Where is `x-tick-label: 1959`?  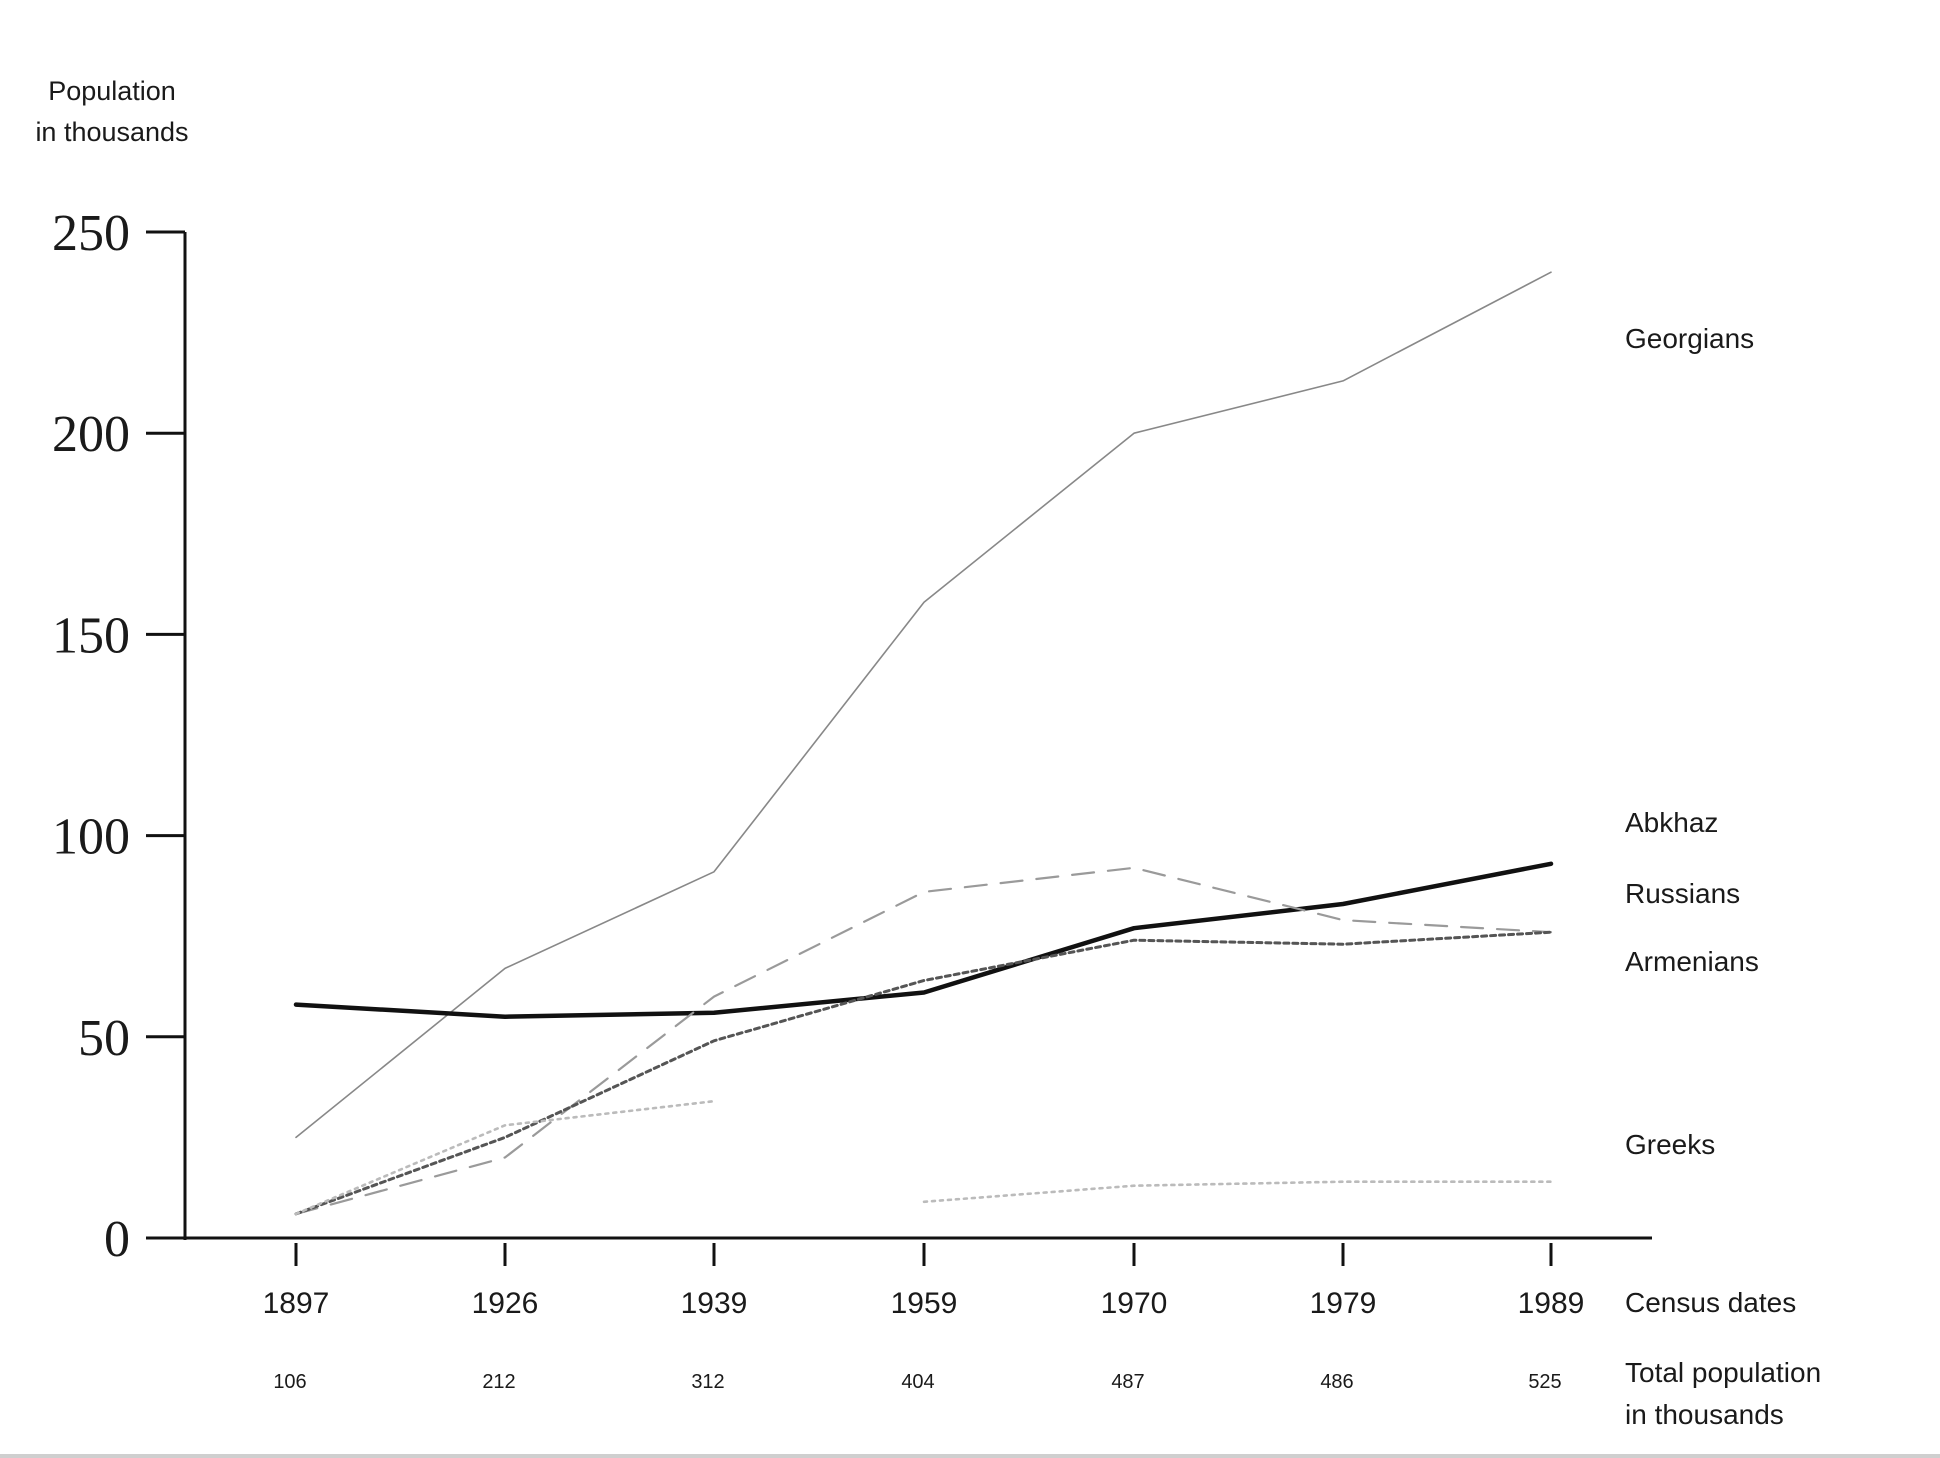
x-tick-label: 1959 is located at coordinates (924, 1303).